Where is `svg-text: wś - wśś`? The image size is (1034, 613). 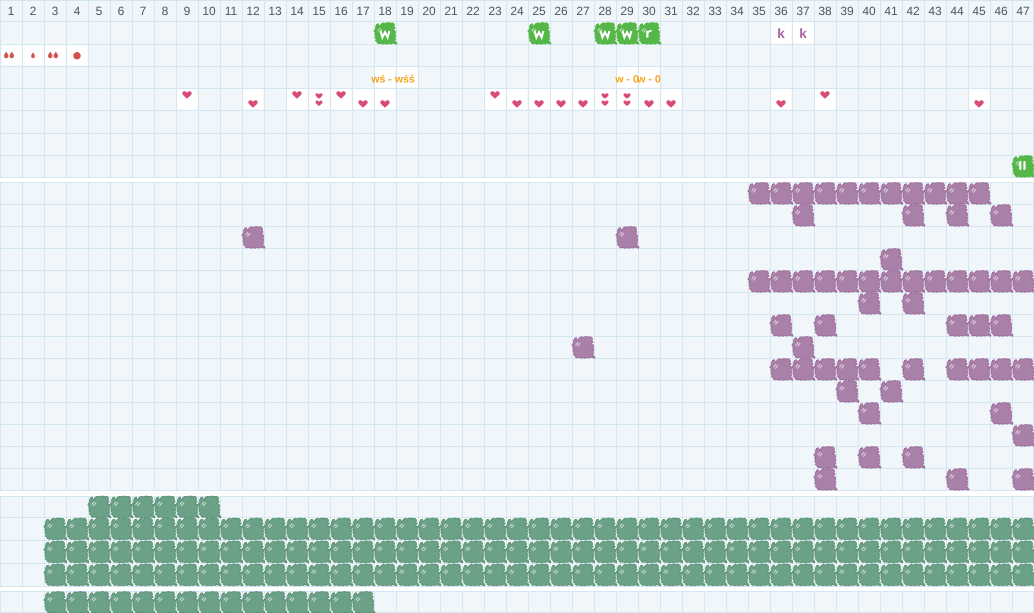 svg-text: wś - wśś is located at coordinates (392, 80).